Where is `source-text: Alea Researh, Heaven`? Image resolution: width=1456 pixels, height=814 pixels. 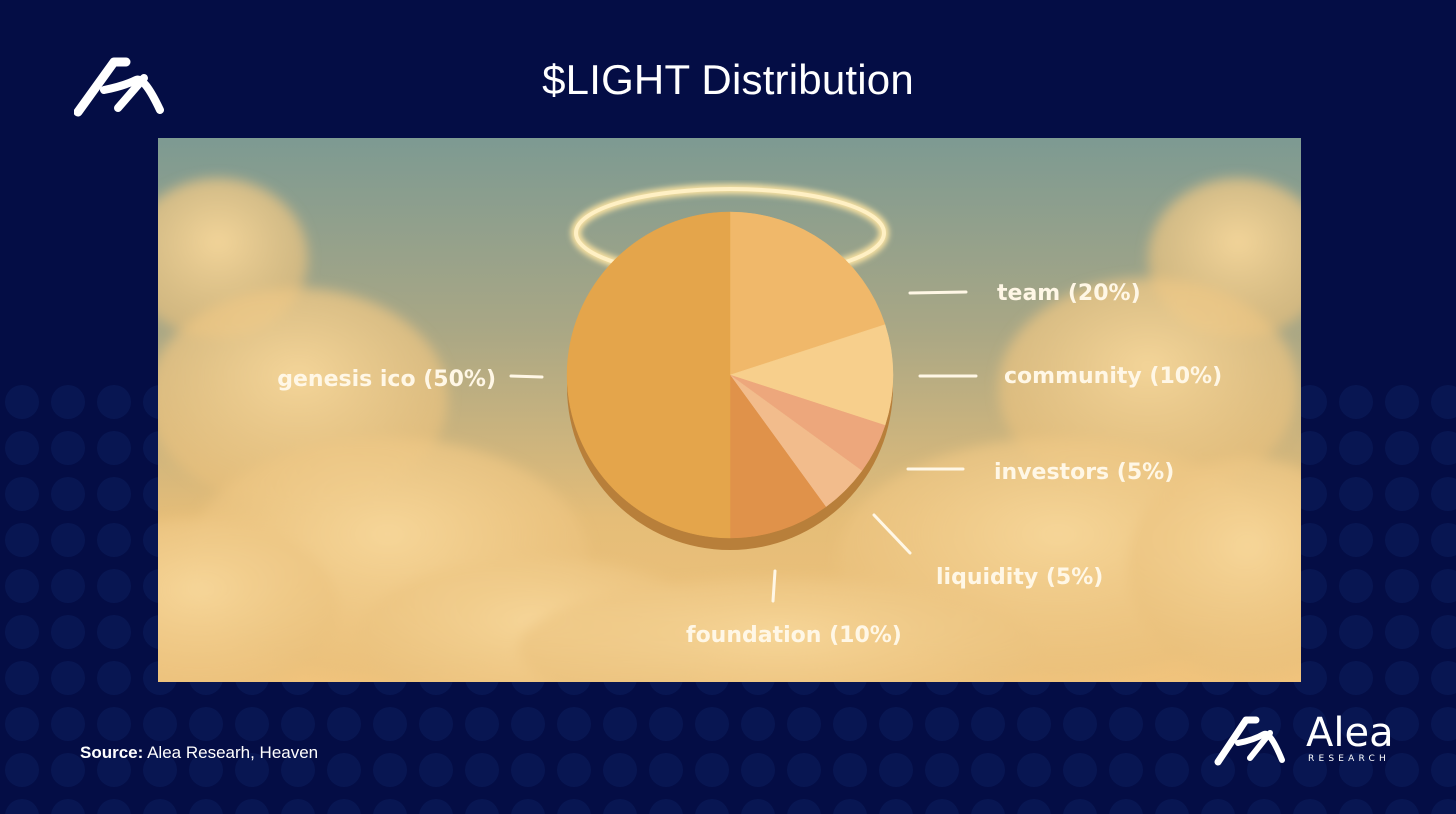 source-text: Alea Researh, Heaven is located at coordinates (233, 752).